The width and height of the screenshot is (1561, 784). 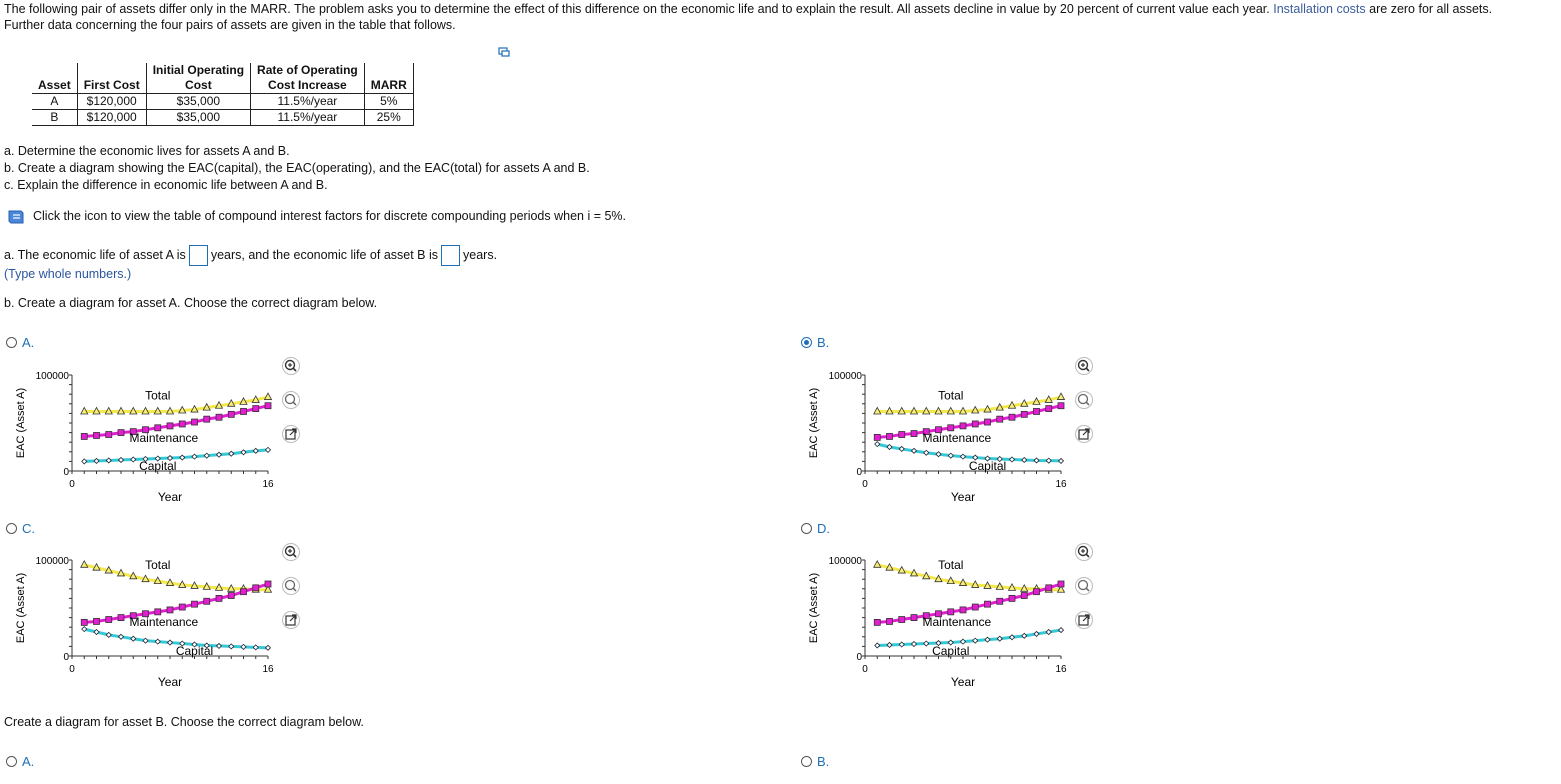 I want to click on economic-life-a-input, so click(x=198, y=256).